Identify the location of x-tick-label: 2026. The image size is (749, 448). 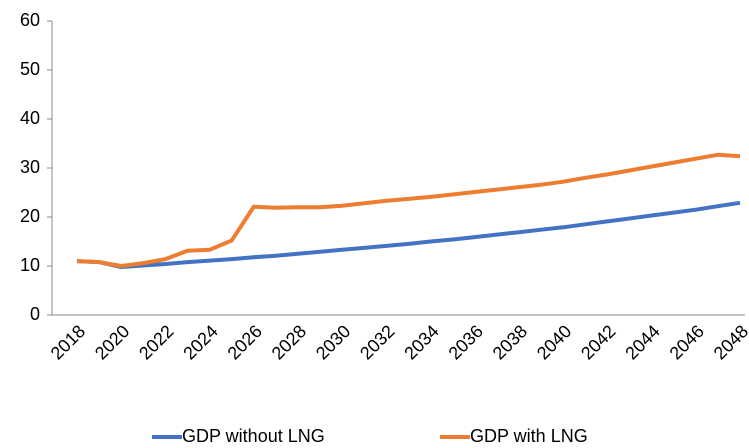
(245, 342).